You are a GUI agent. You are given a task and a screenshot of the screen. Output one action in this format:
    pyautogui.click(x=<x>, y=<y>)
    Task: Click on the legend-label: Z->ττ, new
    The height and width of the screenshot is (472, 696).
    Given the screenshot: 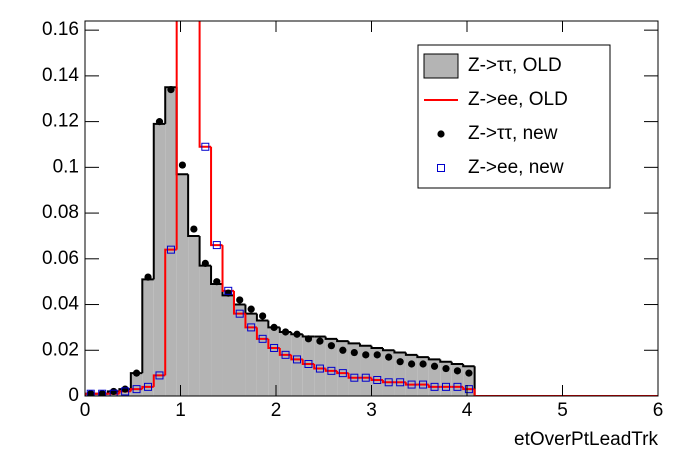 What is the action you would take?
    pyautogui.click(x=513, y=133)
    